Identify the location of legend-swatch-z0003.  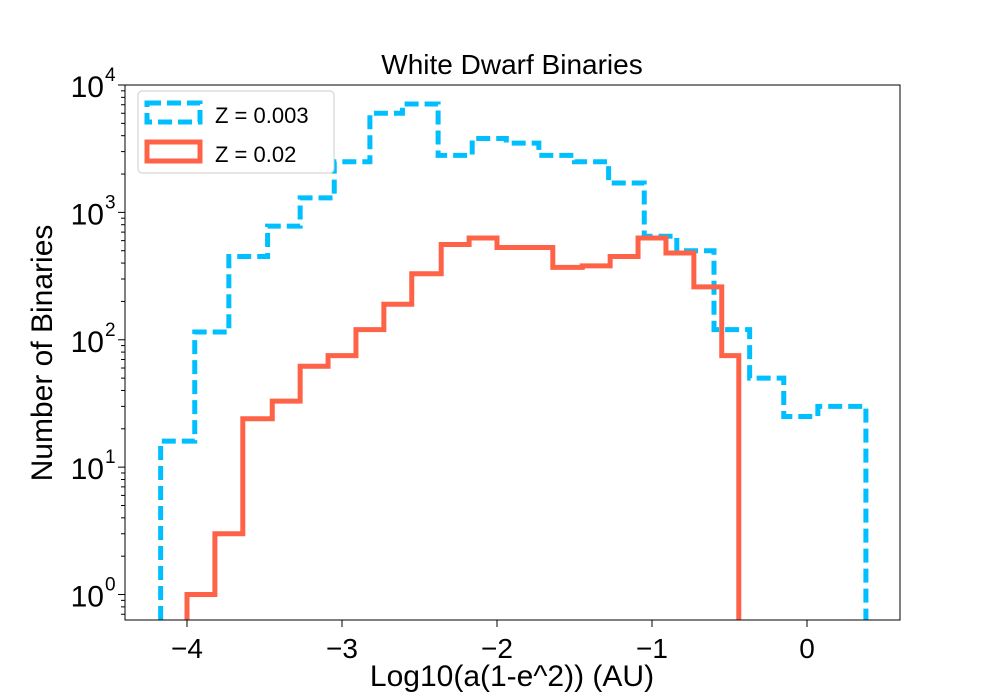
(173, 112).